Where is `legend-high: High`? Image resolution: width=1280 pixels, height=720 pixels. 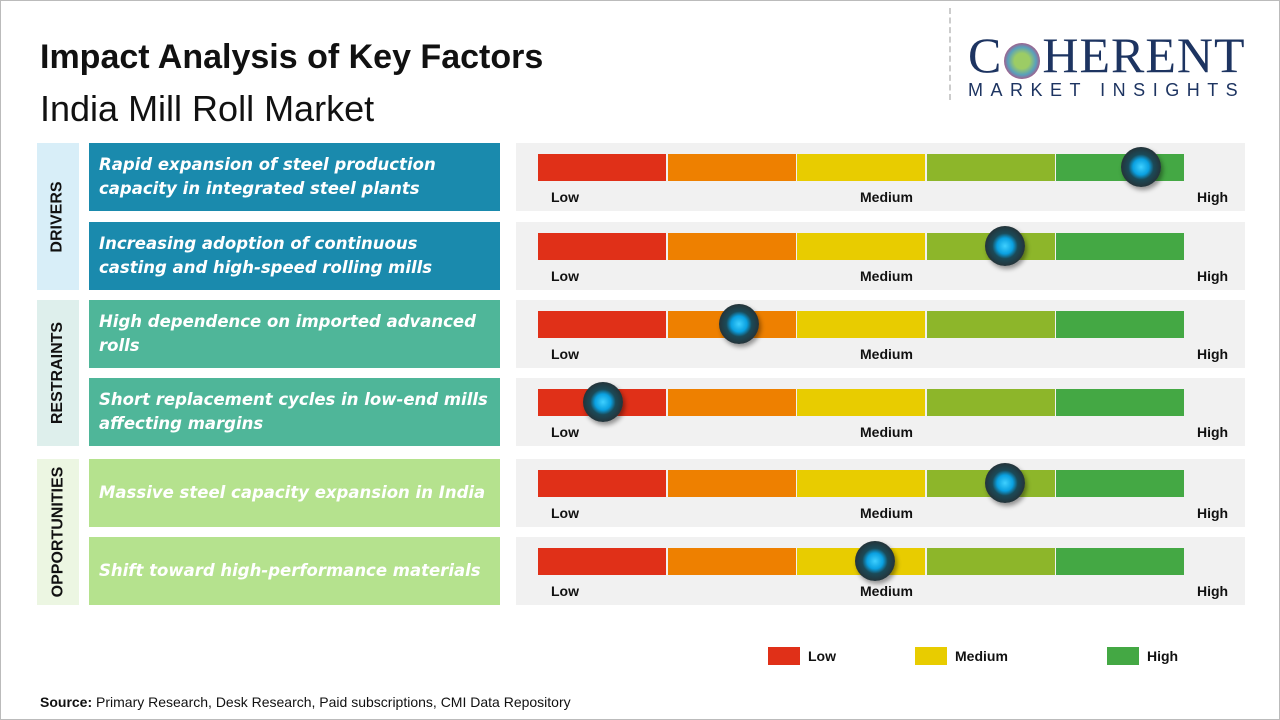
legend-high: High is located at coordinates (1142, 656).